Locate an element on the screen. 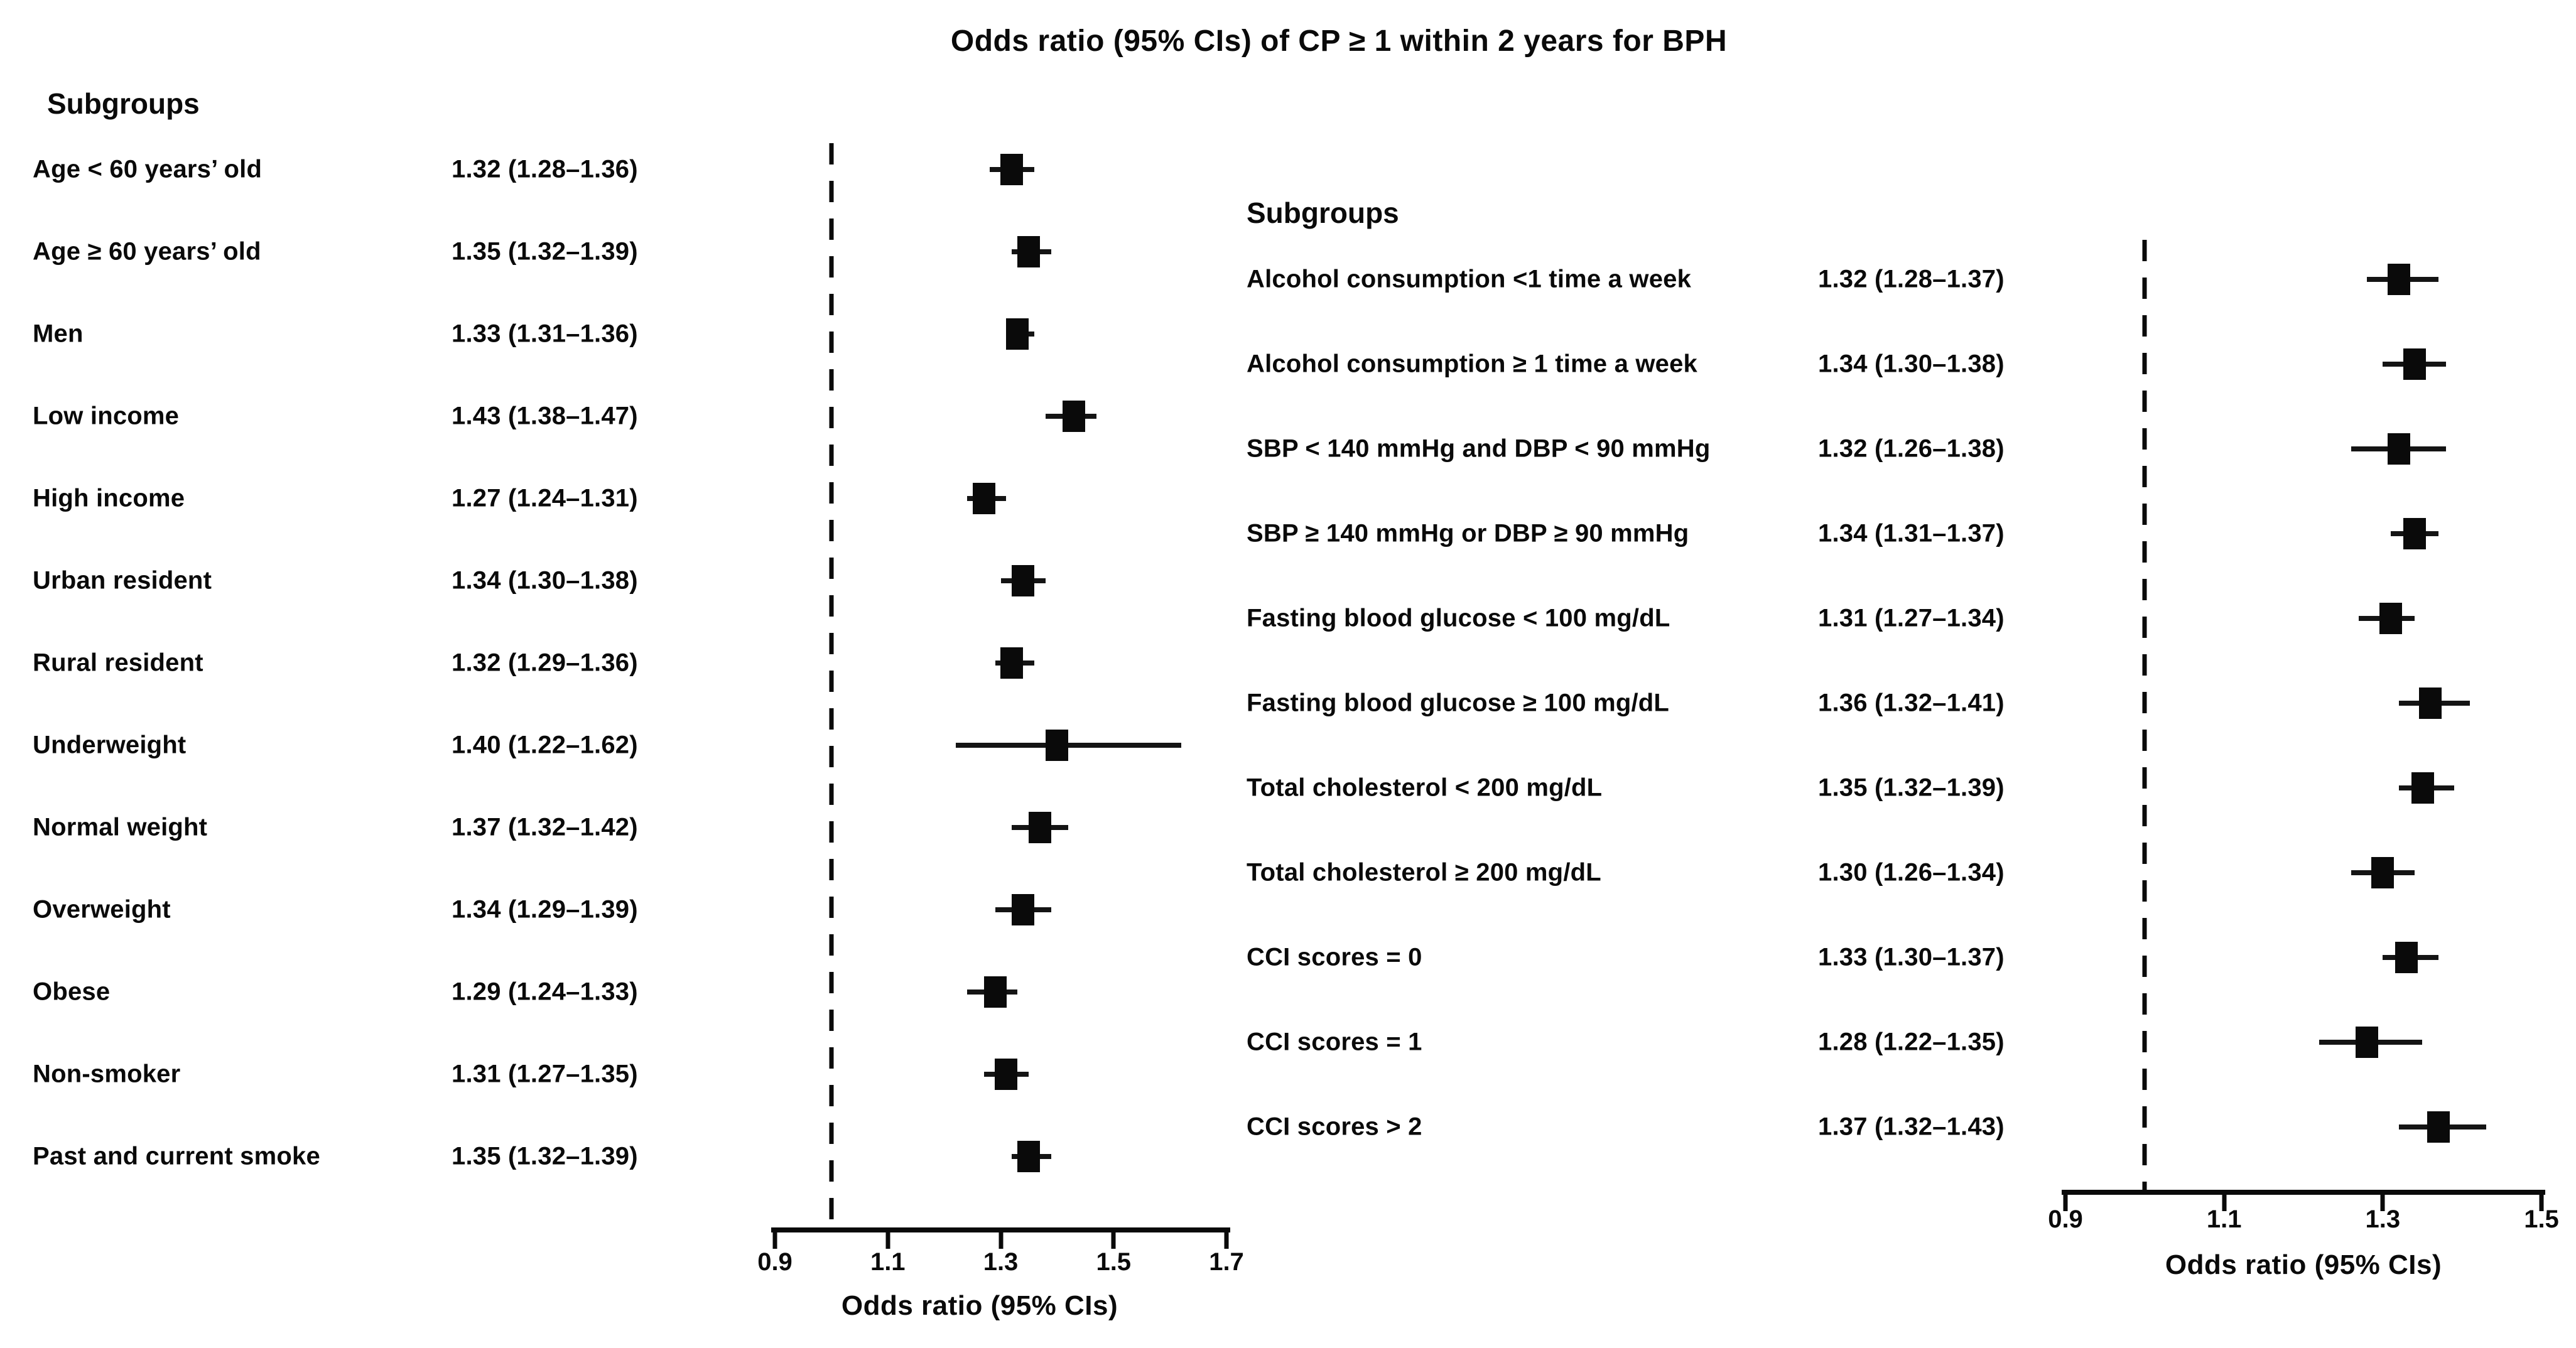 This screenshot has height=1348, width=2576. subgroup-label: Total cholesterol ≥ 200 mg/dL is located at coordinates (1424, 872).